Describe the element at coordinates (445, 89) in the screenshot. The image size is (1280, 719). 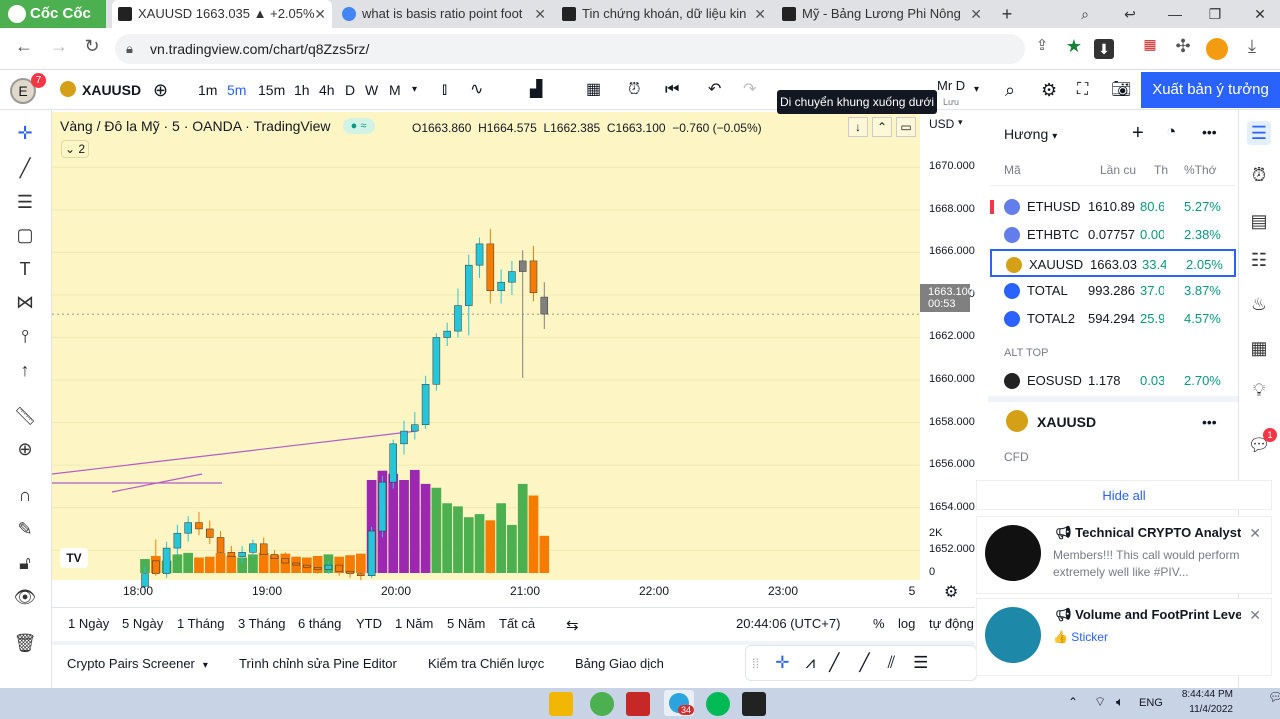
I see `candles-type-icon: ⫾` at that location.